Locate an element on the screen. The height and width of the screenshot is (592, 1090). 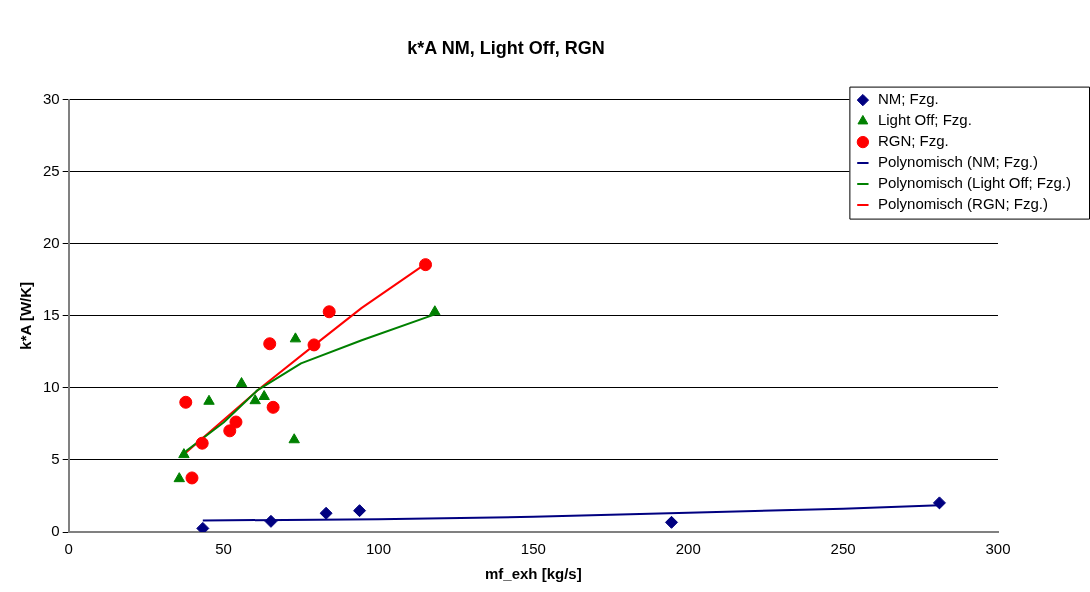
legend-label: Polynomisch (Light Off; Fzg.) is located at coordinates (974, 183).